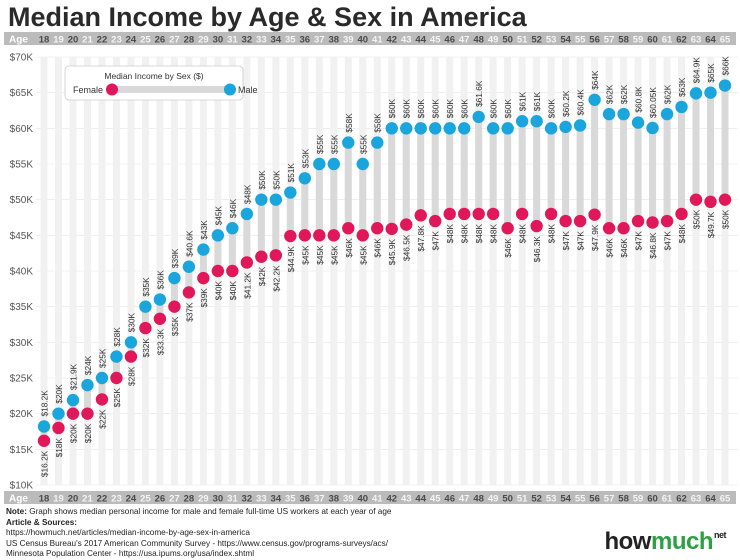 The height and width of the screenshot is (560, 740). Describe the element at coordinates (59, 394) in the screenshot. I see `male-value-label: $20K` at that location.